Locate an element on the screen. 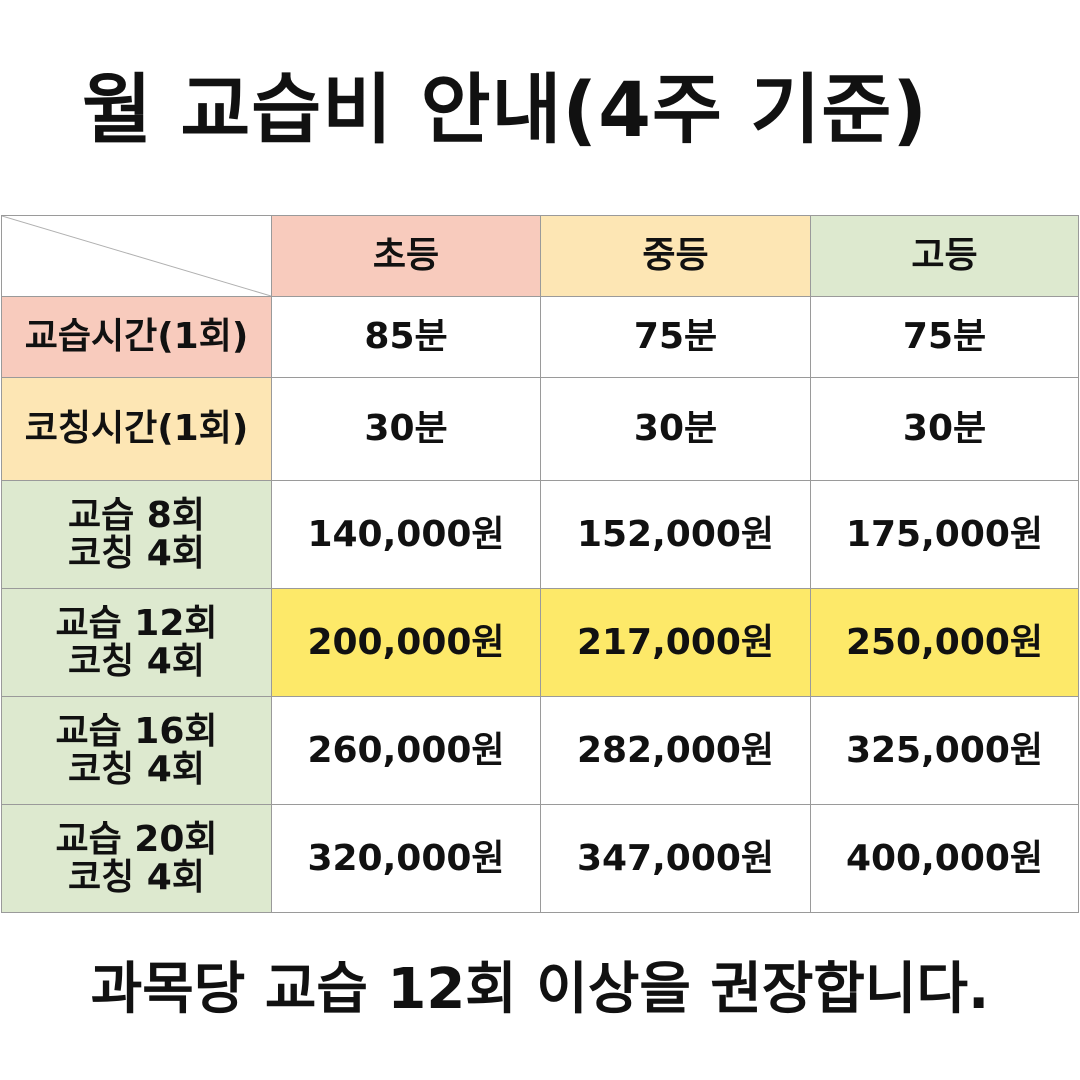 The height and width of the screenshot is (1080, 1080). coaching-time-middle: 30분 is located at coordinates (675, 429).